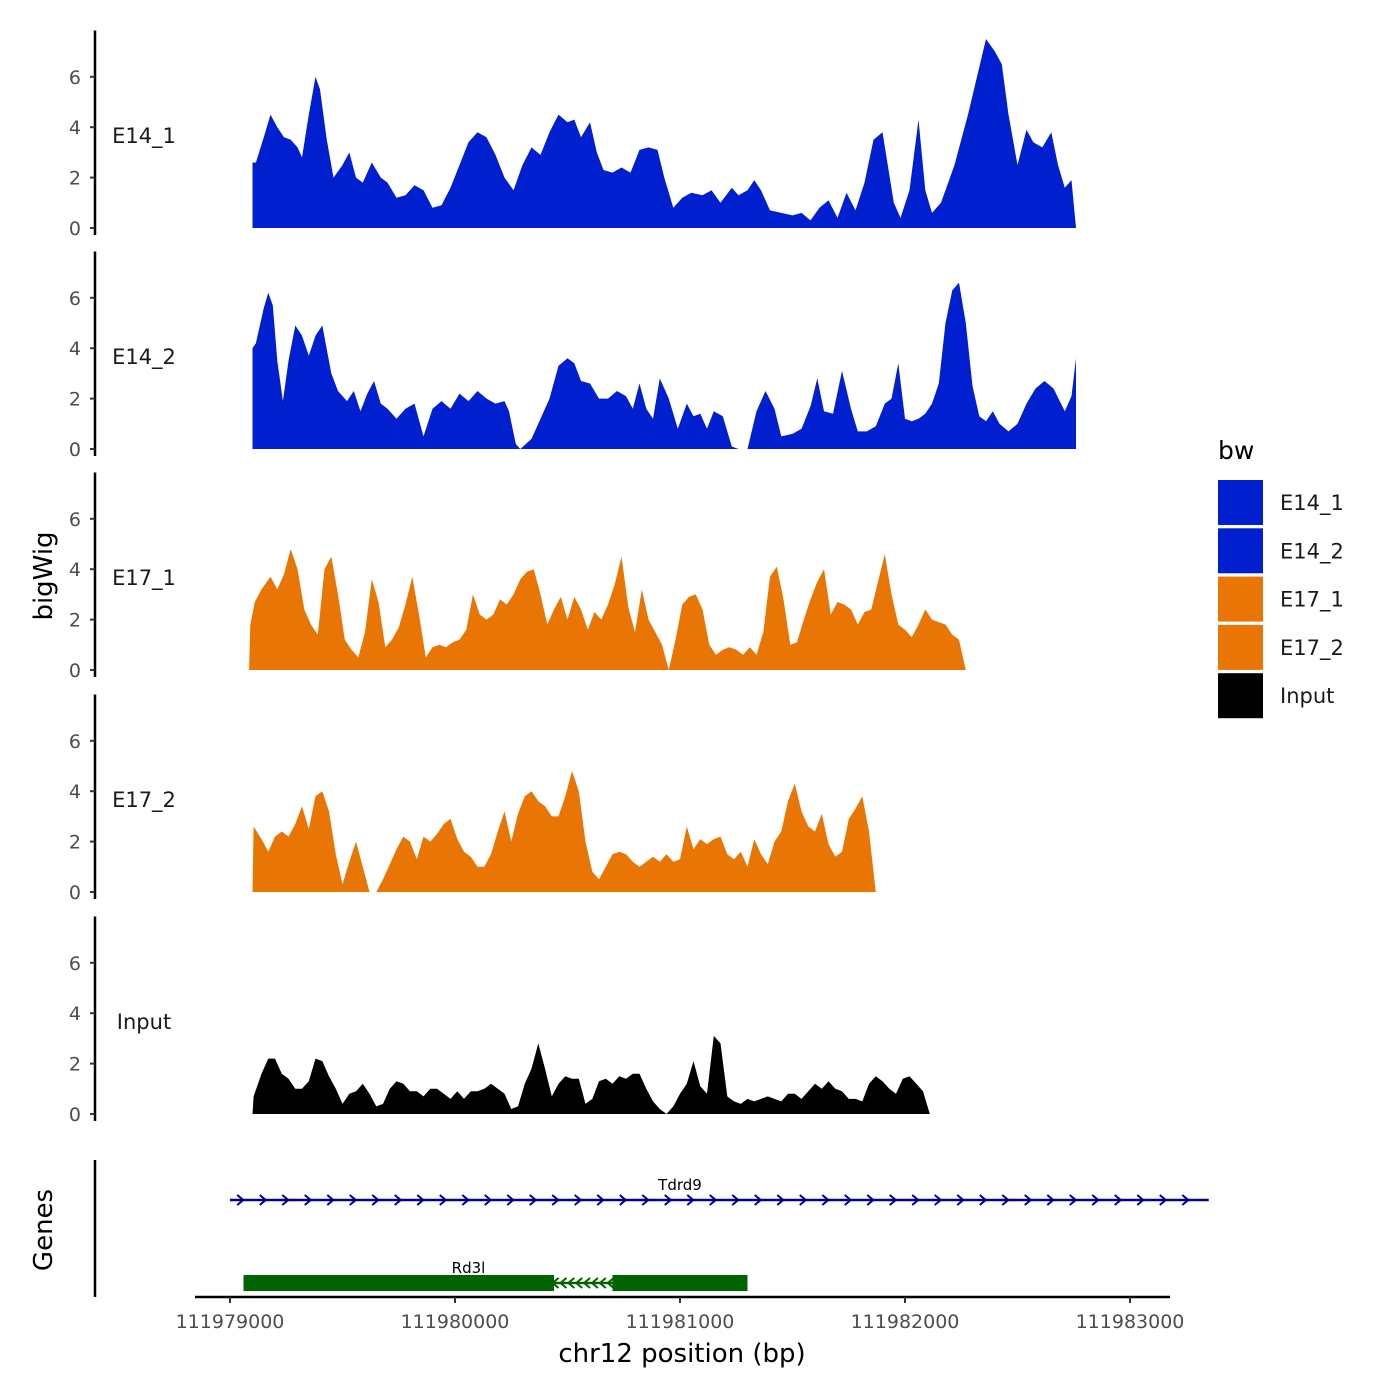 This screenshot has height=1400, width=1400. I want to click on track-e14-1: 0 2 4 6 E14_1, so click(572, 135).